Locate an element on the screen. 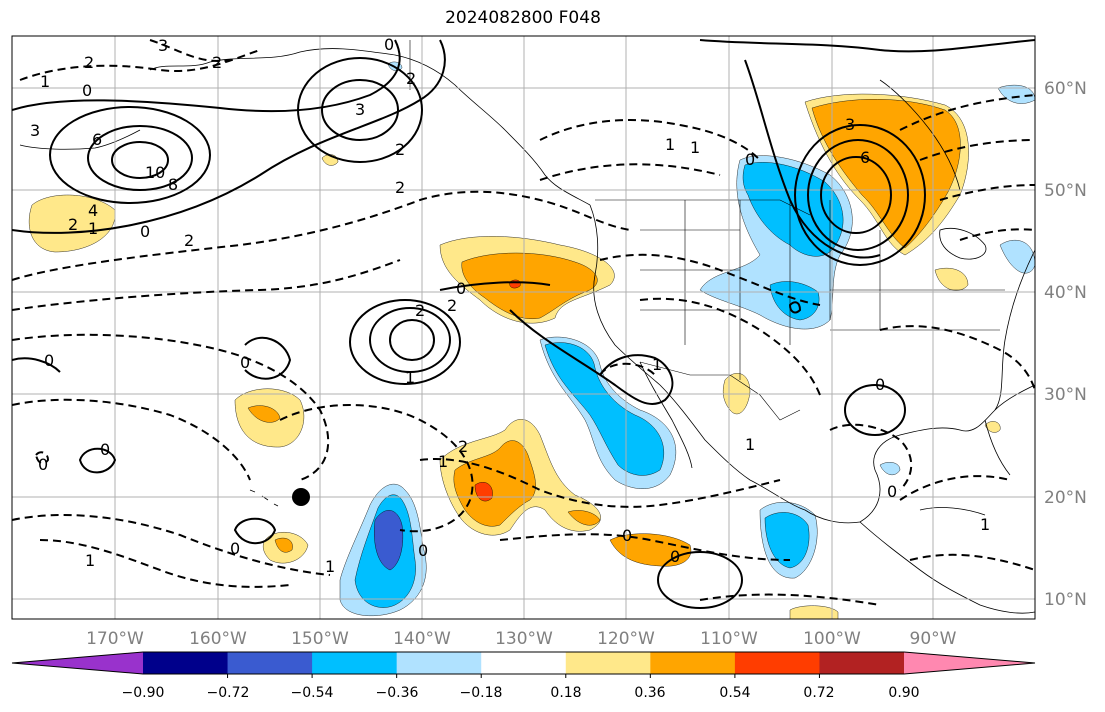 This screenshot has width=1105, height=712. lat-tick-label: 60°N is located at coordinates (1065, 89).